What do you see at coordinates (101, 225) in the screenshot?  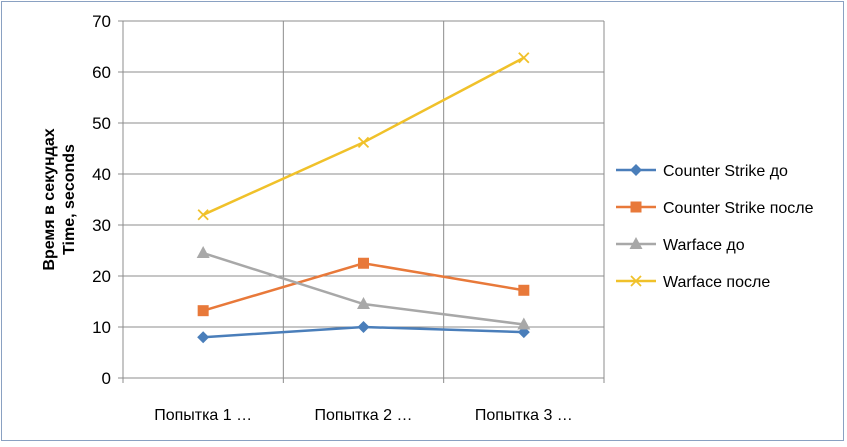 I see `y-tick-label: 30` at bounding box center [101, 225].